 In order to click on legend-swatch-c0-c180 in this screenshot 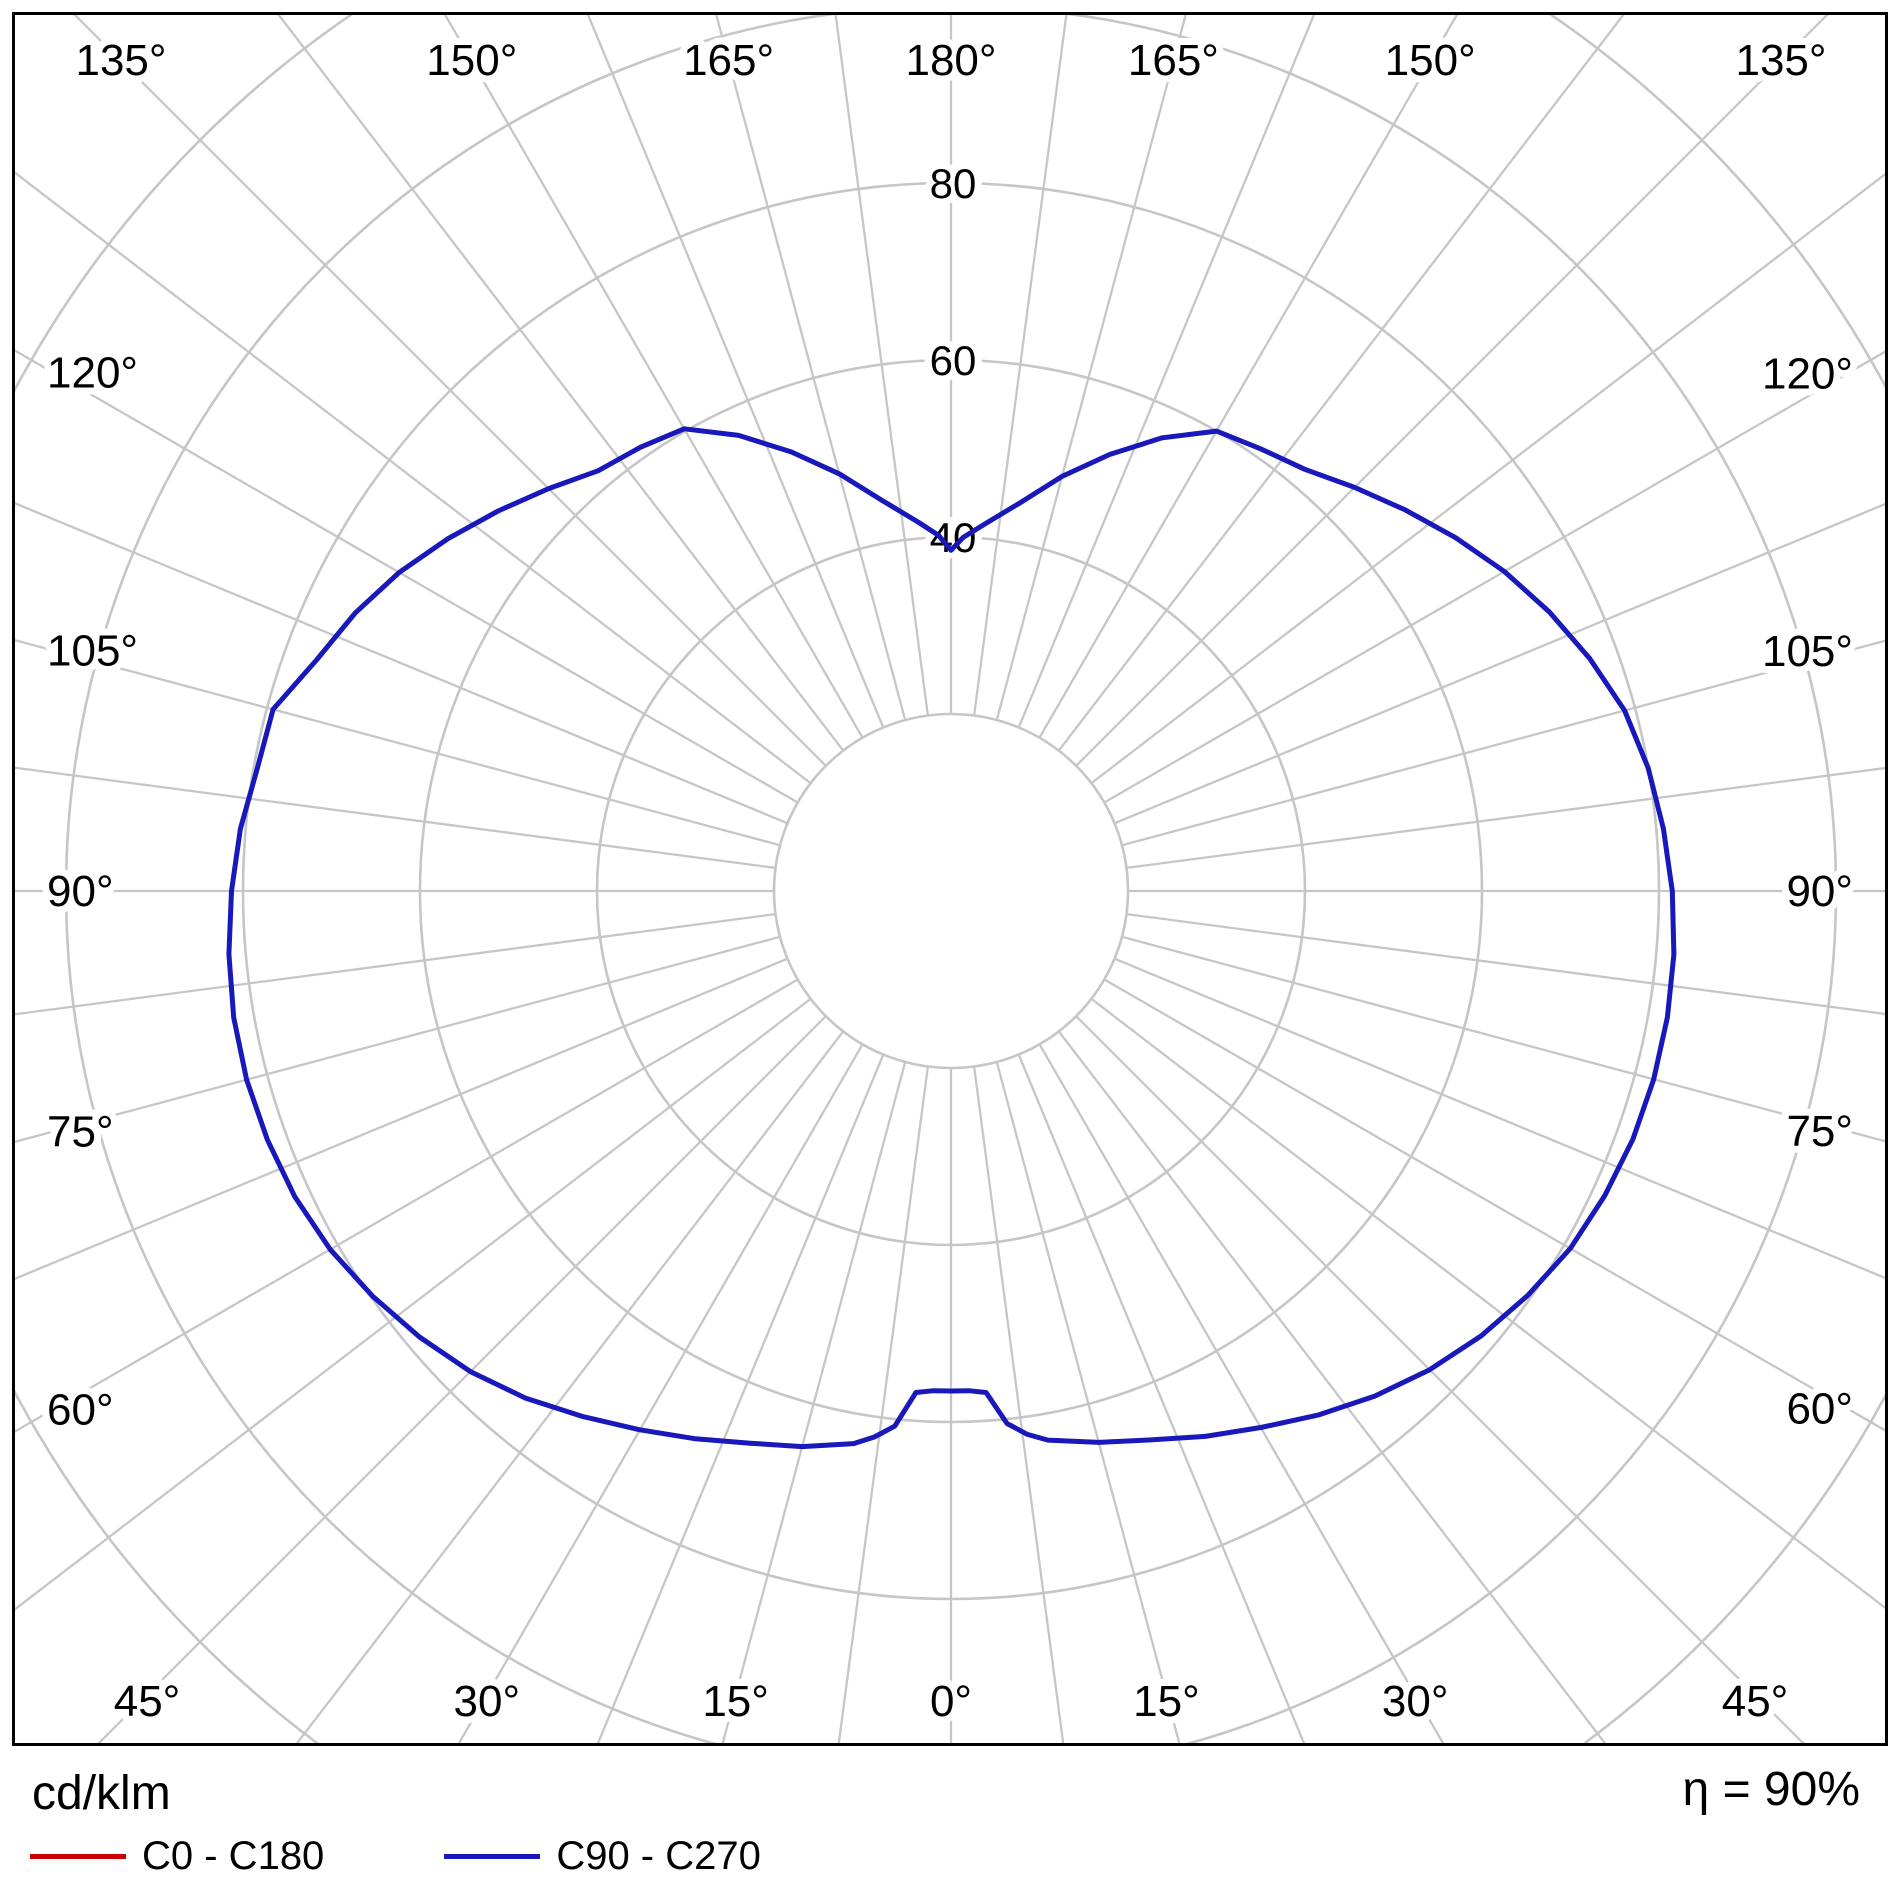, I will do `click(78, 1856)`.